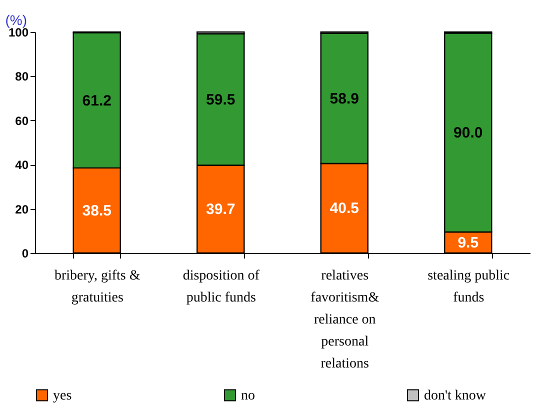 The width and height of the screenshot is (538, 420). I want to click on y-tick-label: 80, so click(22, 77).